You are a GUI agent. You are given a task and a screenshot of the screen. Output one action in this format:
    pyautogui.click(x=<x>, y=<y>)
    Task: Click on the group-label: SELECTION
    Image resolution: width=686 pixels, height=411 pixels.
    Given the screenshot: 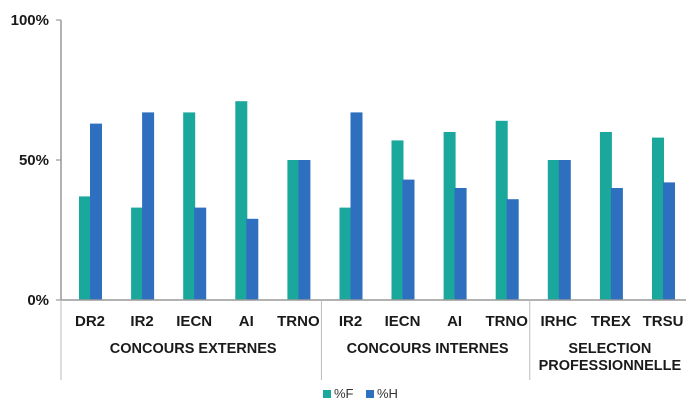 What is the action you would take?
    pyautogui.click(x=609, y=349)
    